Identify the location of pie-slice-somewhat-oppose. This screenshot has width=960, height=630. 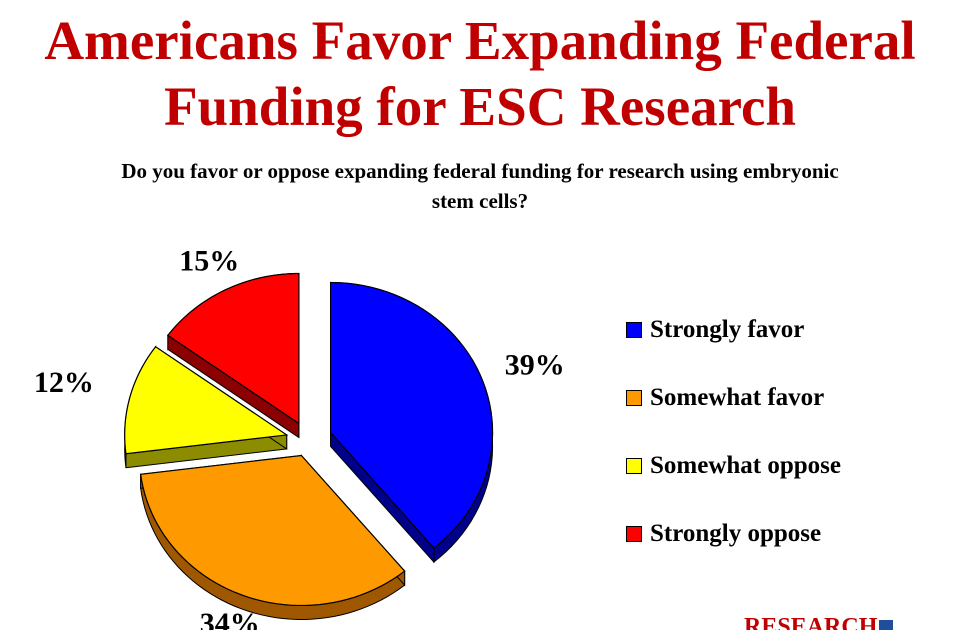
(206, 400).